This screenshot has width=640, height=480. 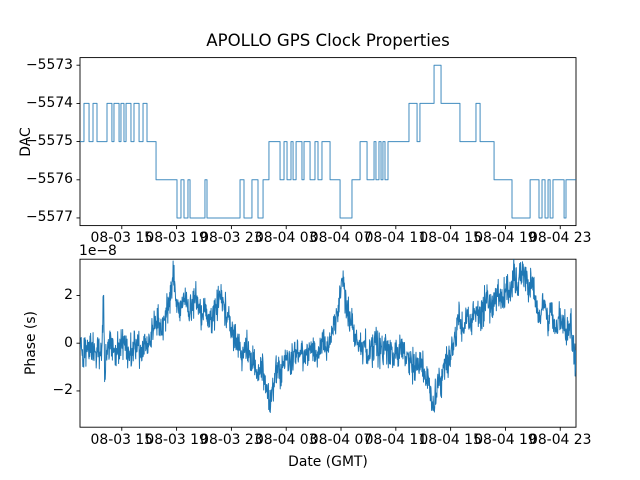 What do you see at coordinates (49, 64) in the screenshot?
I see `y-tick-label: −5573` at bounding box center [49, 64].